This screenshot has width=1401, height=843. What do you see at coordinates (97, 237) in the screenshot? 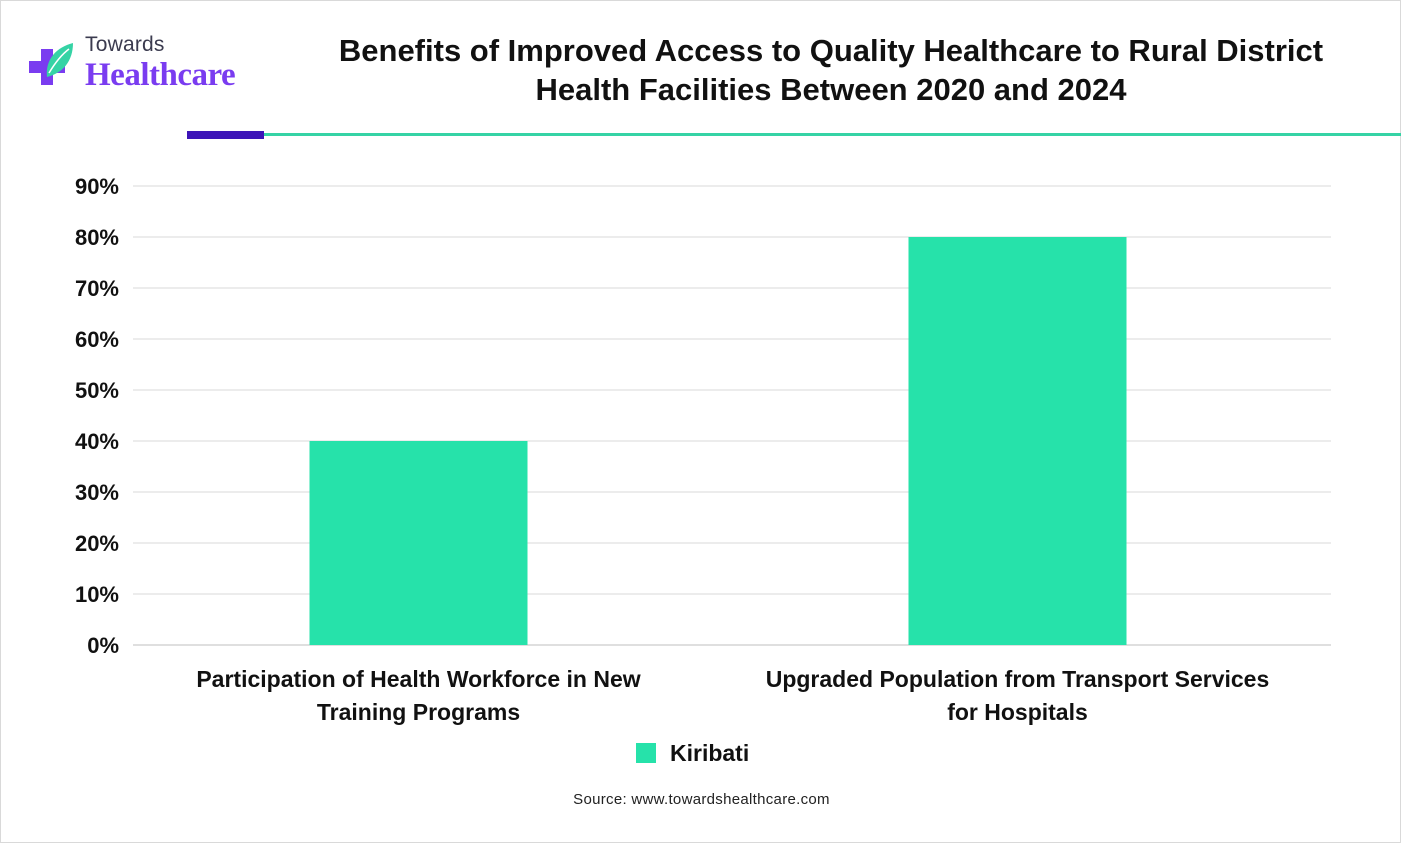
I see `y-tick-label: 80%` at bounding box center [97, 237].